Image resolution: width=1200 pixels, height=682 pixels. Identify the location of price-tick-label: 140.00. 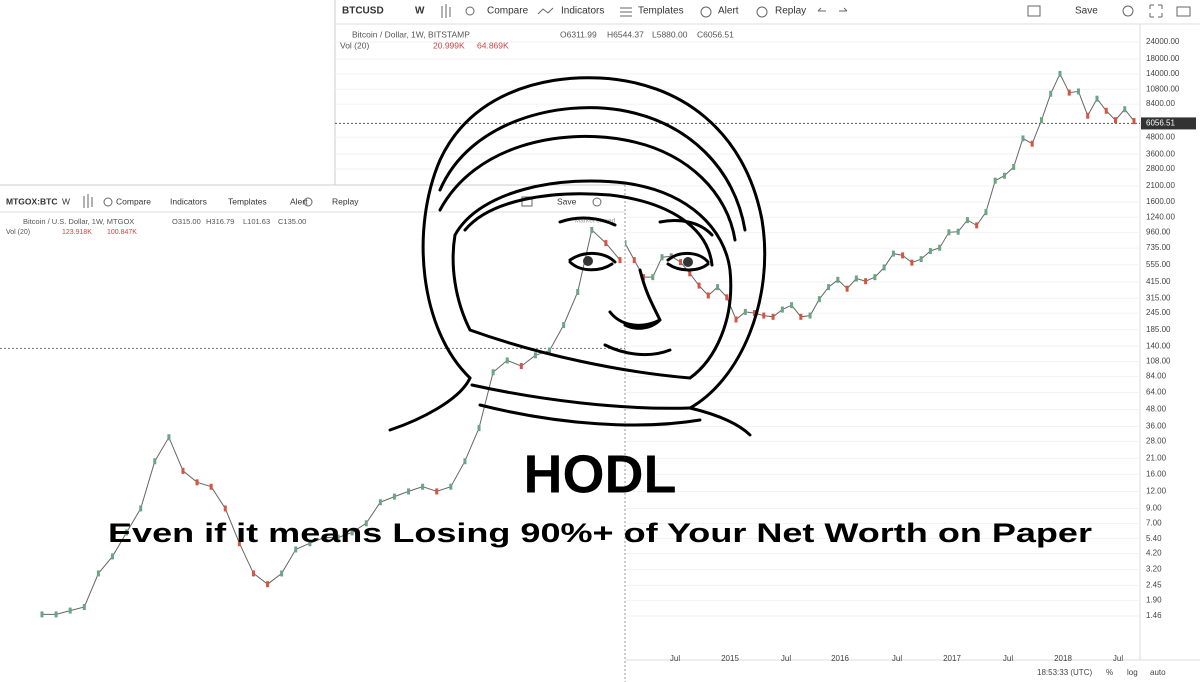
(1158, 345).